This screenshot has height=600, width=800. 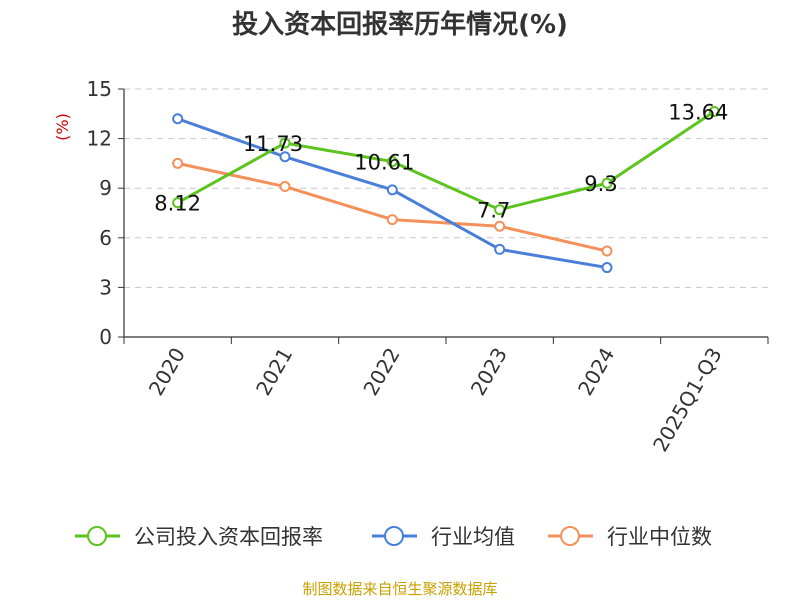 What do you see at coordinates (62, 127) in the screenshot?
I see `y-axis-label: (%)` at bounding box center [62, 127].